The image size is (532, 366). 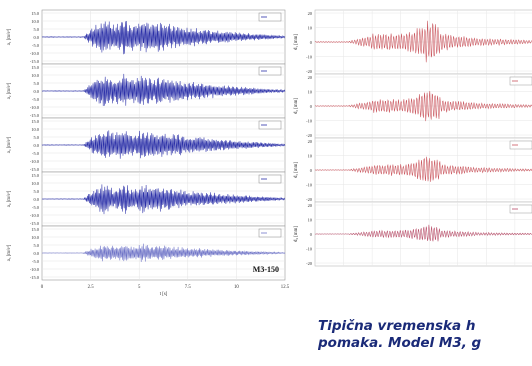 I want to click on accel-ylabel: a₂ [m/s²], so click(x=9, y=90).